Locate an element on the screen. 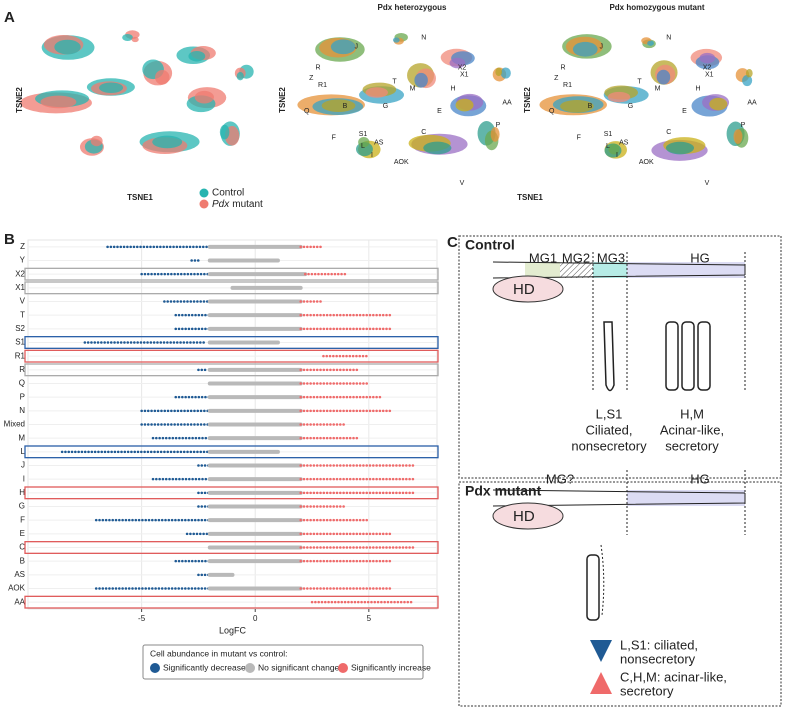  mutant-cell is located at coordinates (593, 587).